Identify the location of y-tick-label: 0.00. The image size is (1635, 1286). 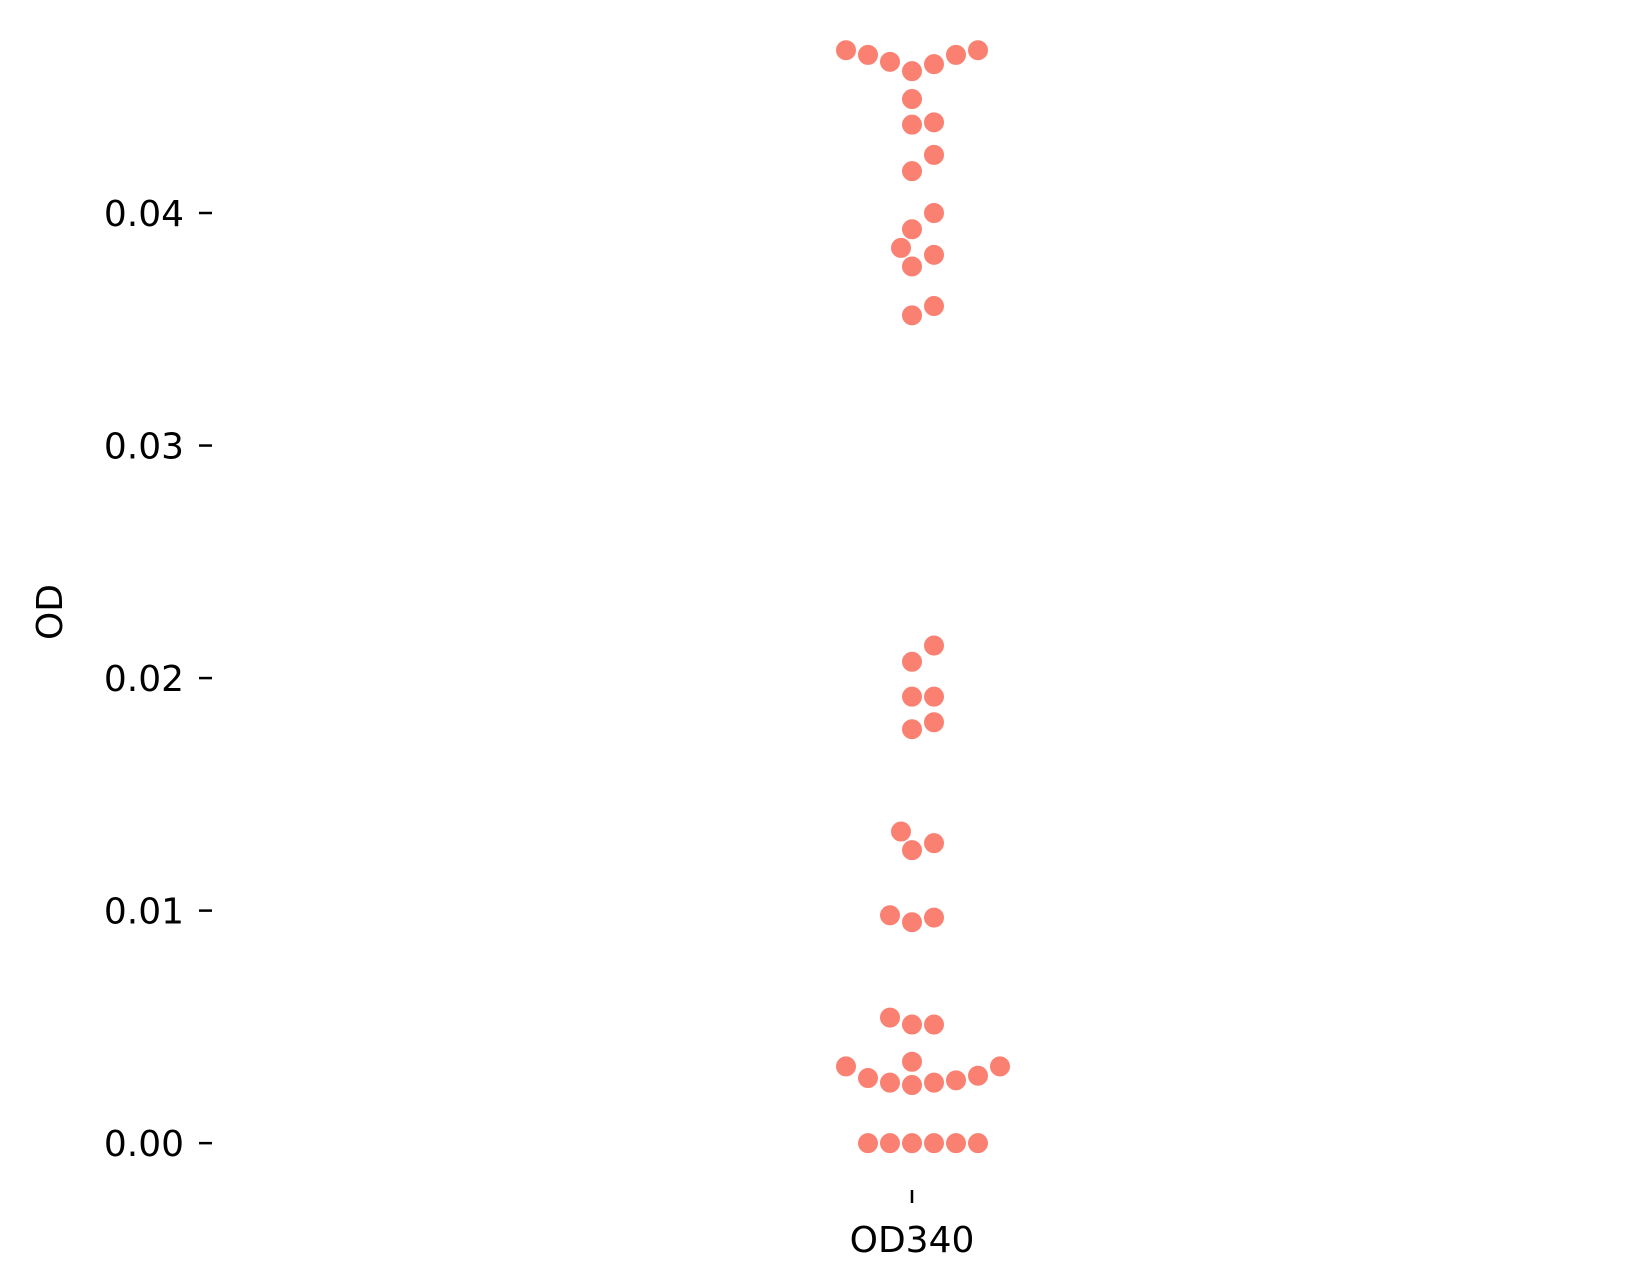
(144, 1144).